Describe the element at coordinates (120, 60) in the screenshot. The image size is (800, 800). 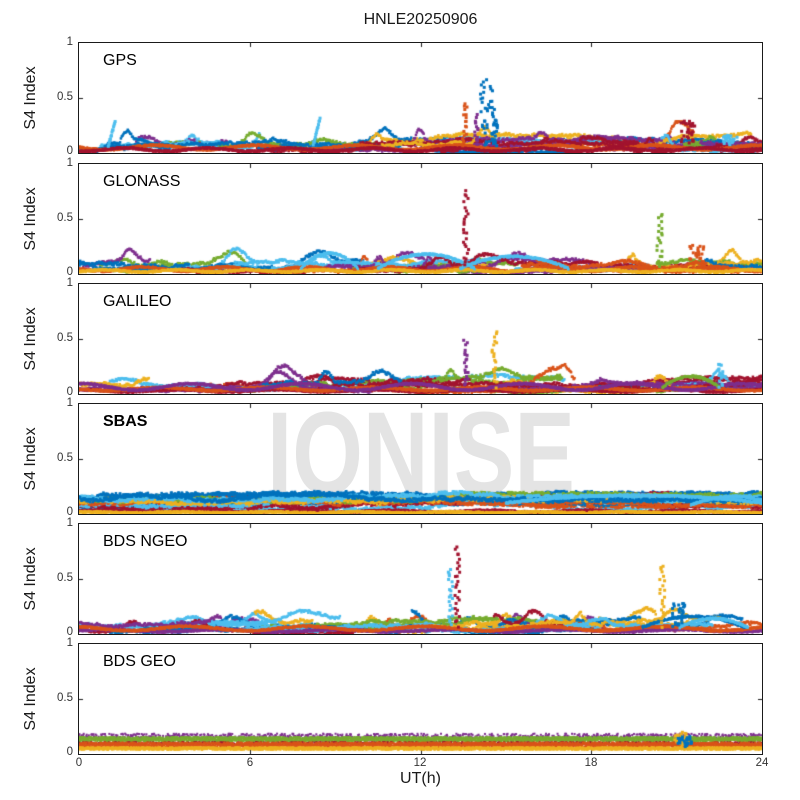
I see `panel-label-gps: GPS` at that location.